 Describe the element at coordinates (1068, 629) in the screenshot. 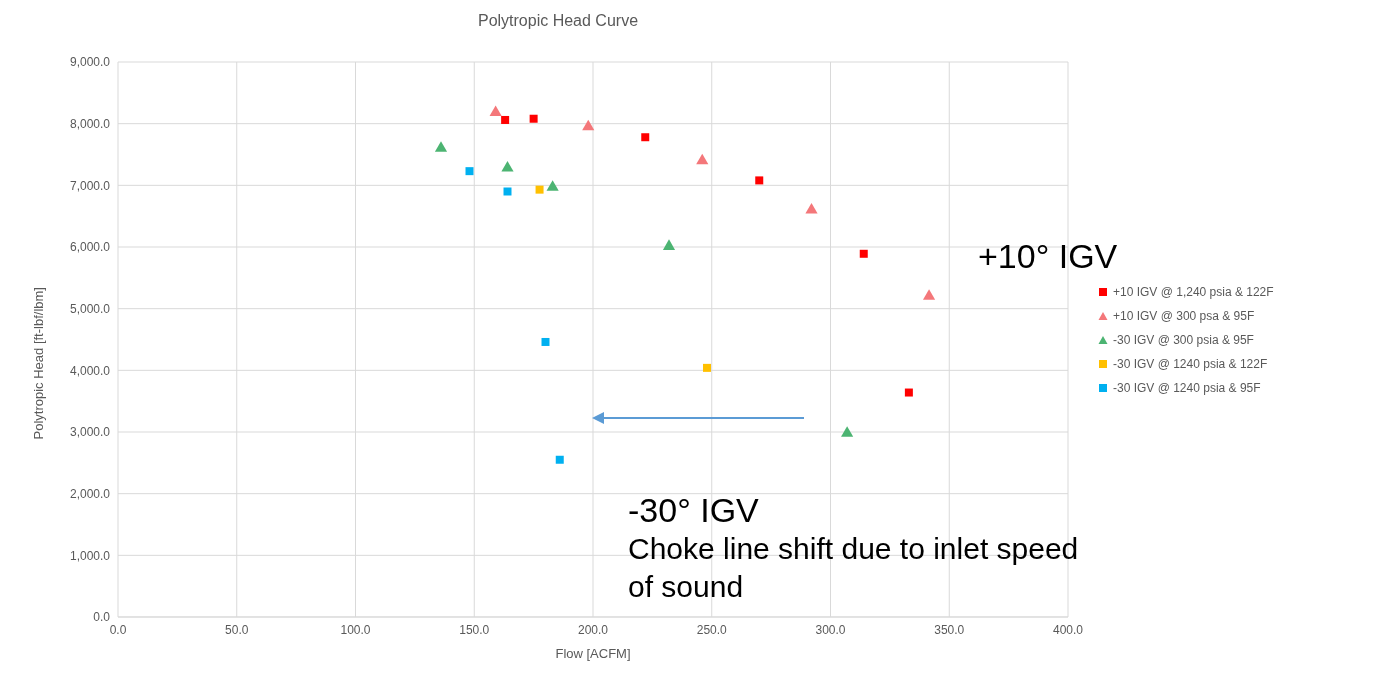

I see `x-tick-label: 400.0` at that location.